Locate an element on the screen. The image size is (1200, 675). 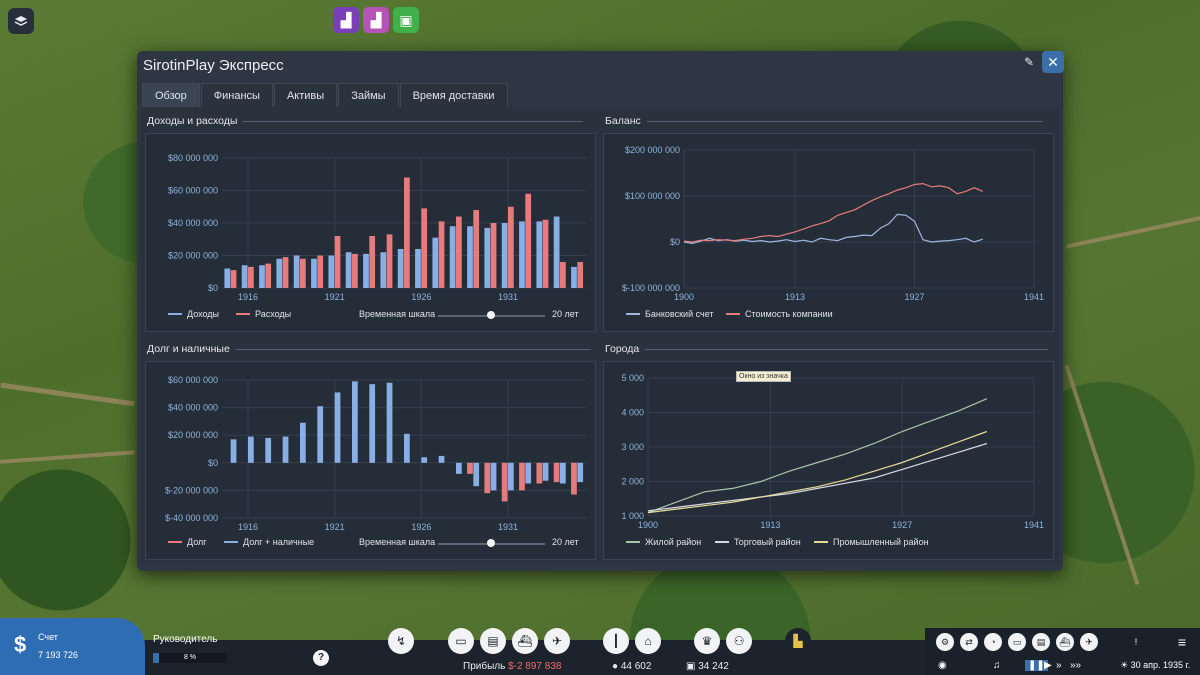
road is located at coordinates (67, 457).